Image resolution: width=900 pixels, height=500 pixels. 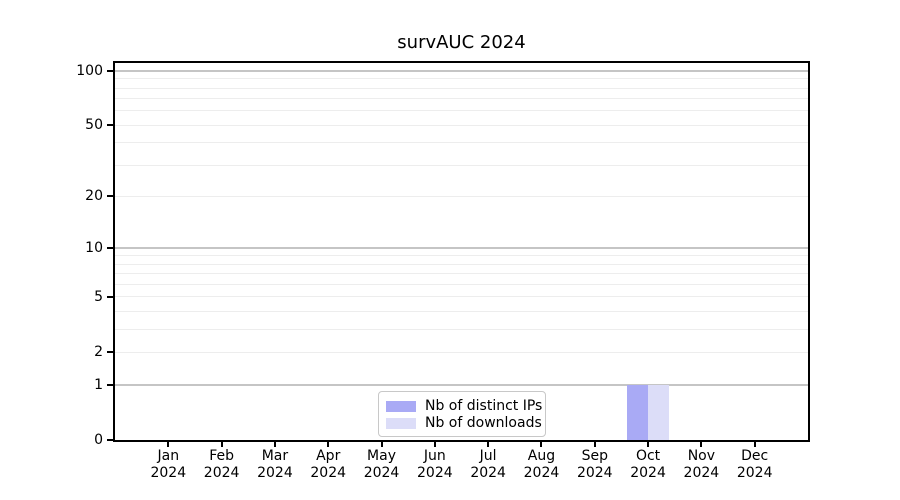 What do you see at coordinates (541, 456) in the screenshot?
I see `x-tick-month: Aug` at bounding box center [541, 456].